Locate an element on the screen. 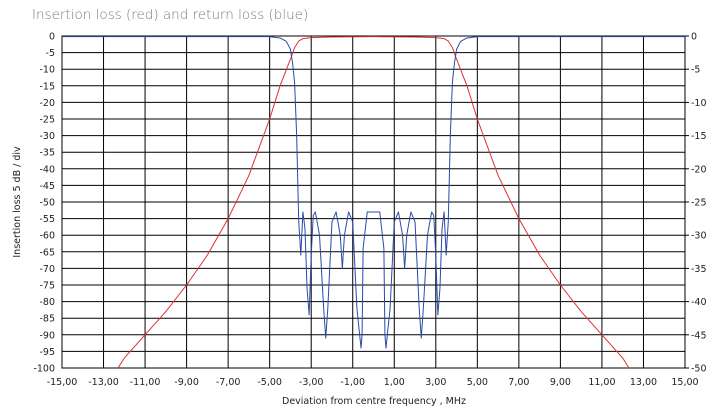 This screenshot has height=414, width=717. x-tick-label: 15,00 is located at coordinates (684, 382).